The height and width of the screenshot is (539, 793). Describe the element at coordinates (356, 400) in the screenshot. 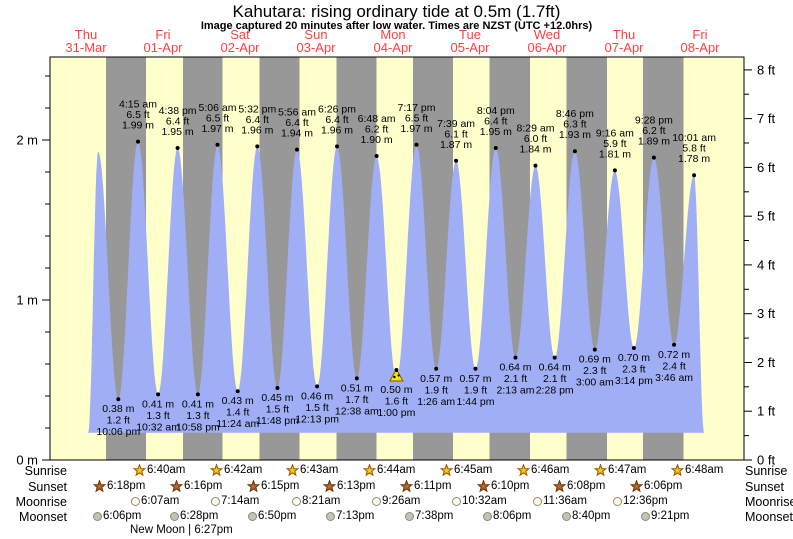

I see `low-tide-annotation-line: 1.7 ft` at that location.